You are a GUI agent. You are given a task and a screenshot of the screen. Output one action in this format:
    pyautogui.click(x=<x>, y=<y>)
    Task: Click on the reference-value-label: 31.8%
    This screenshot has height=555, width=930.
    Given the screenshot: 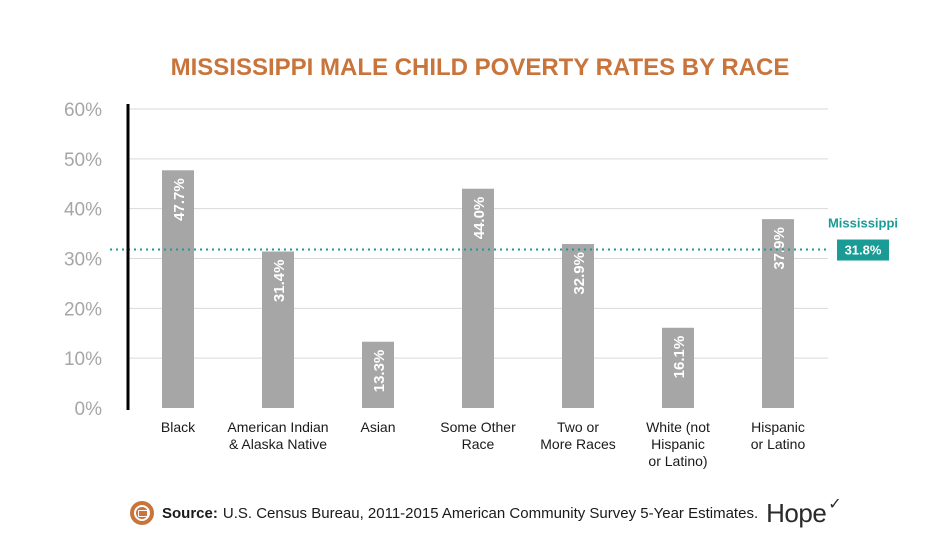 What is the action you would take?
    pyautogui.click(x=863, y=250)
    